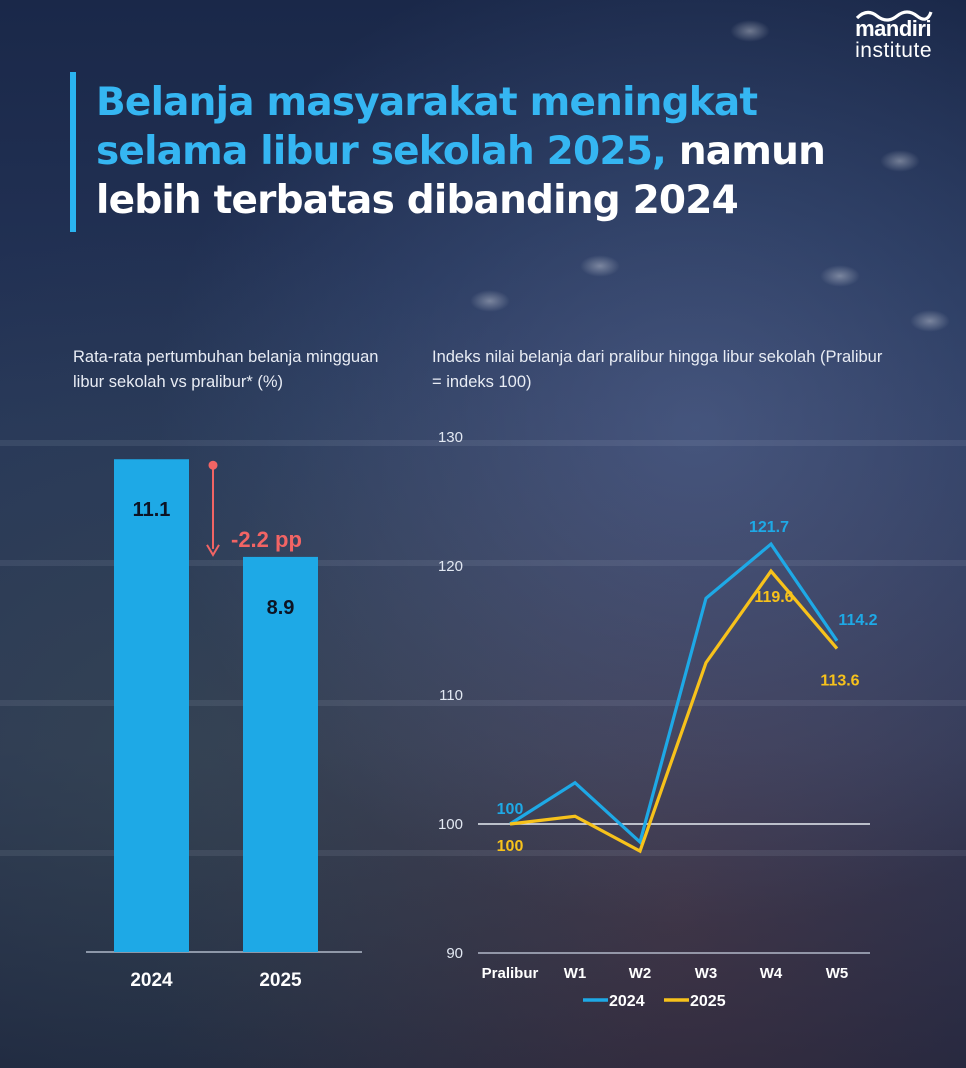 The width and height of the screenshot is (966, 1068). Describe the element at coordinates (893, 50) in the screenshot. I see `logo-word-institute: institute` at that location.